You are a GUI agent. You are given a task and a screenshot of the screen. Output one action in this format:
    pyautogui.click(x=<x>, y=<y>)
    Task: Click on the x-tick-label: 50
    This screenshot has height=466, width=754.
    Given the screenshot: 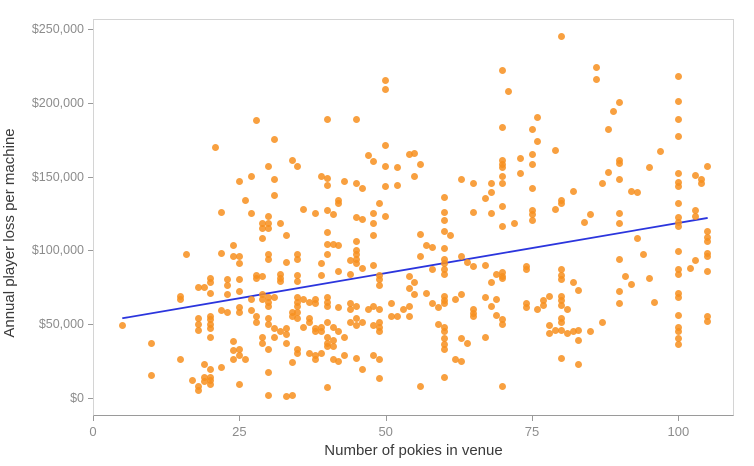 What is the action you would take?
    pyautogui.click(x=385, y=431)
    